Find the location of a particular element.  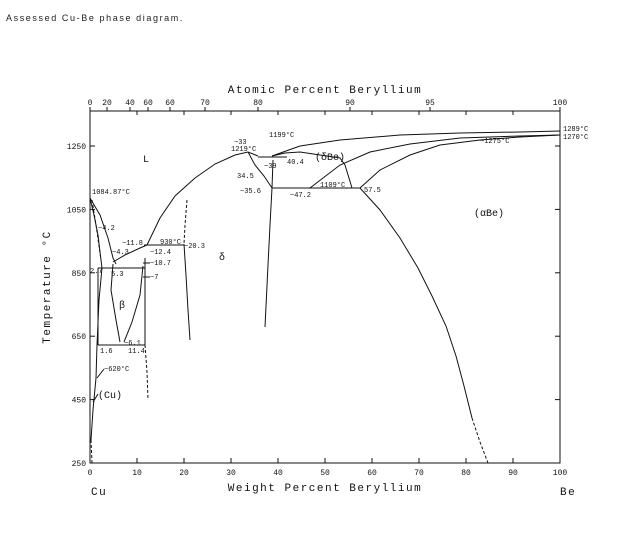

annotation-20-3: ~20.3 is located at coordinates (194, 247).